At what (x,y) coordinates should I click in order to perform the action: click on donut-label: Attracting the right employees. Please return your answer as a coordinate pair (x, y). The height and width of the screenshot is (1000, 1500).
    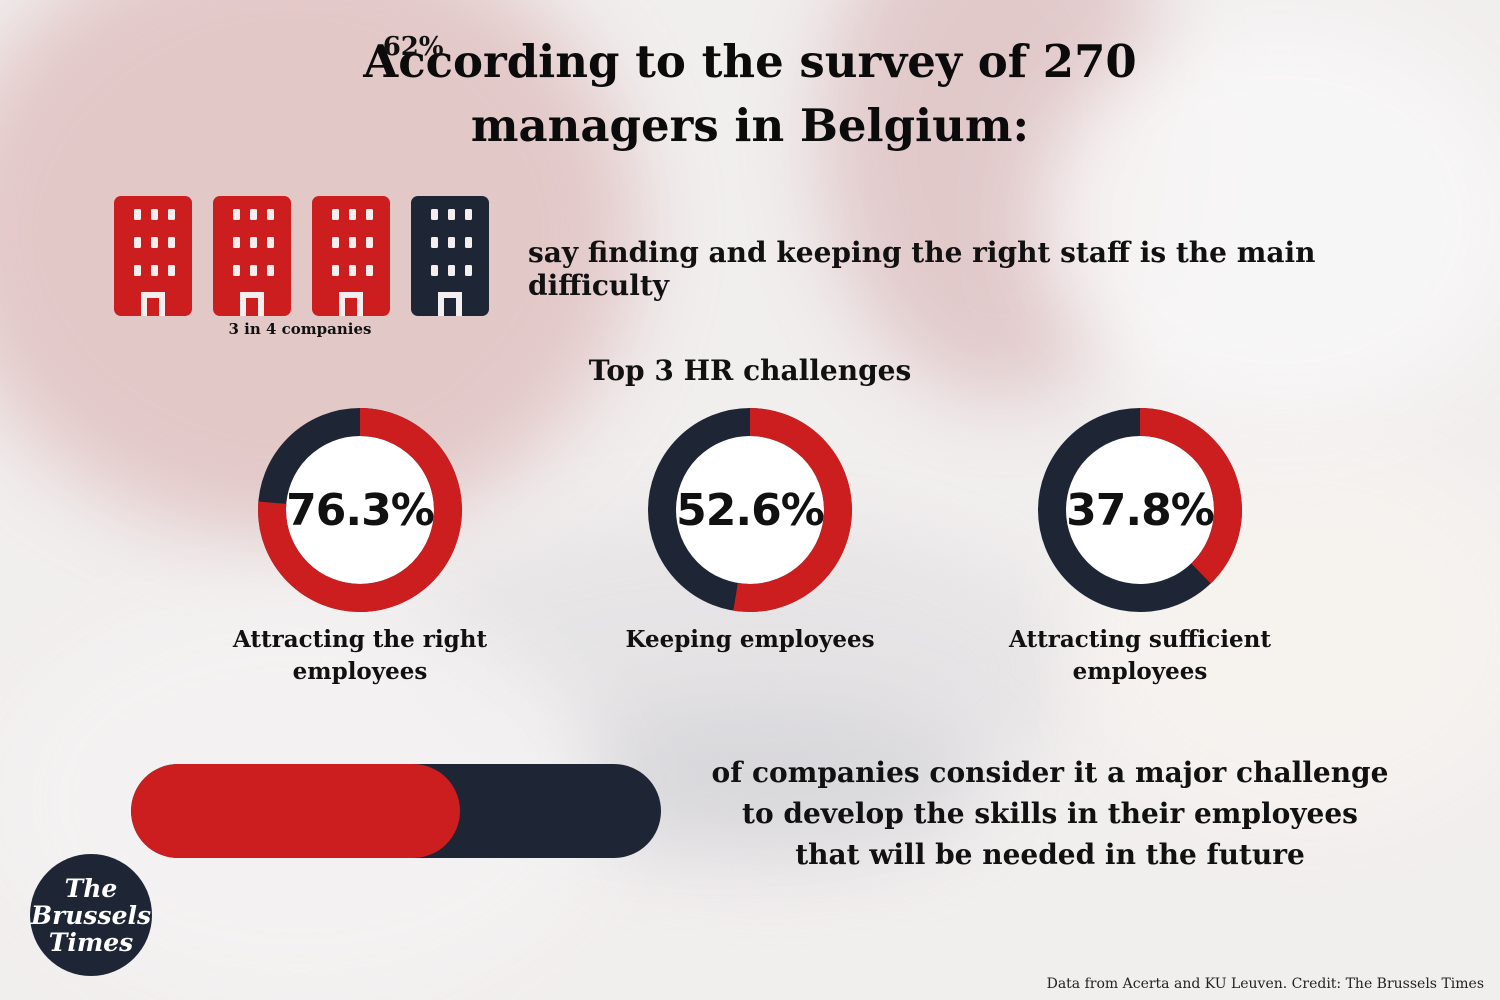
    Looking at the image, I should click on (360, 656).